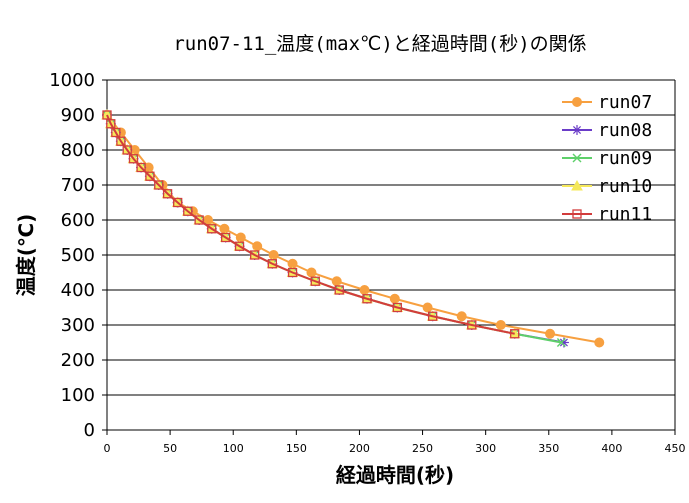  Describe the element at coordinates (577, 214) in the screenshot. I see `legend-marker-run11` at that location.